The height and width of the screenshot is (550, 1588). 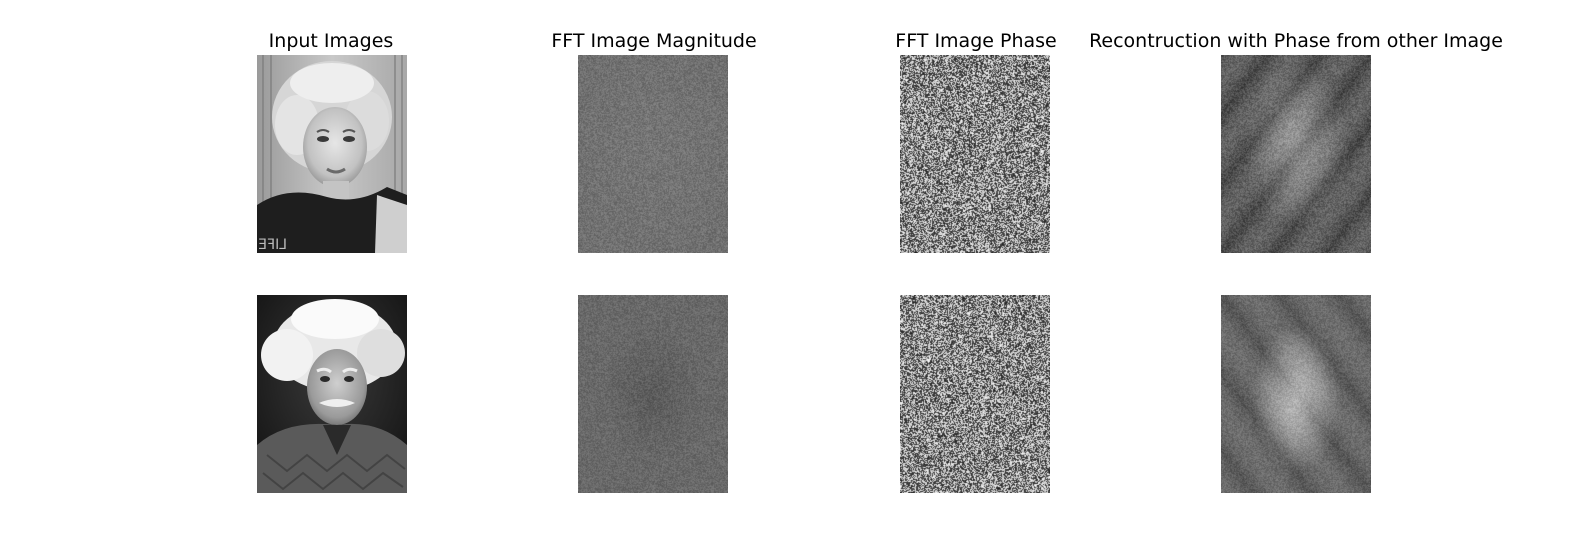 I want to click on reconstruction-row2, so click(x=1296, y=394).